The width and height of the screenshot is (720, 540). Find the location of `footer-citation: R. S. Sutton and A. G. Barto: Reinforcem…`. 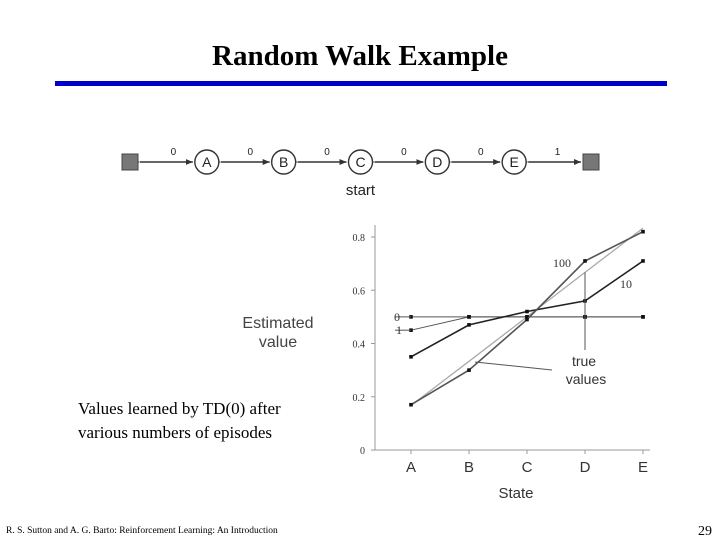

footer-citation: R. S. Sutton and A. G. Barto: Reinforcem… is located at coordinates (142, 531).